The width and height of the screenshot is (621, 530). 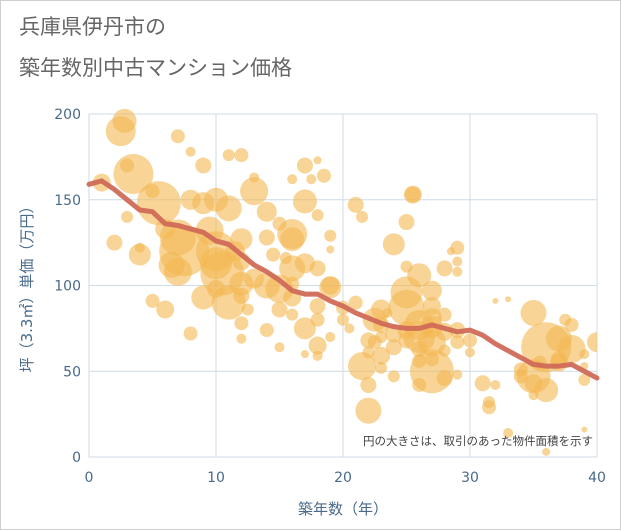 What do you see at coordinates (92, 27) in the screenshot?
I see `chart-title-line1: 兵庫県伊丹市の` at bounding box center [92, 27].